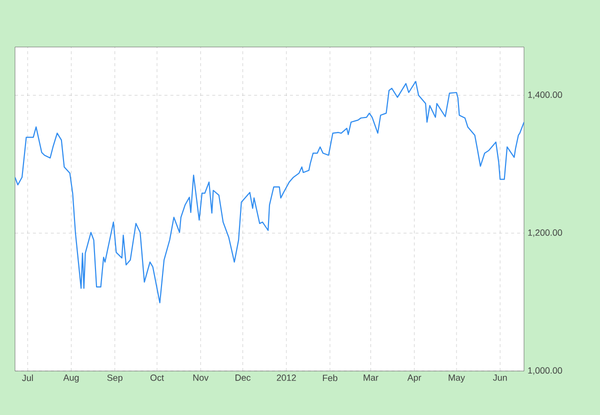 The height and width of the screenshot is (415, 600). I want to click on x-tick-label: Aug, so click(71, 378).